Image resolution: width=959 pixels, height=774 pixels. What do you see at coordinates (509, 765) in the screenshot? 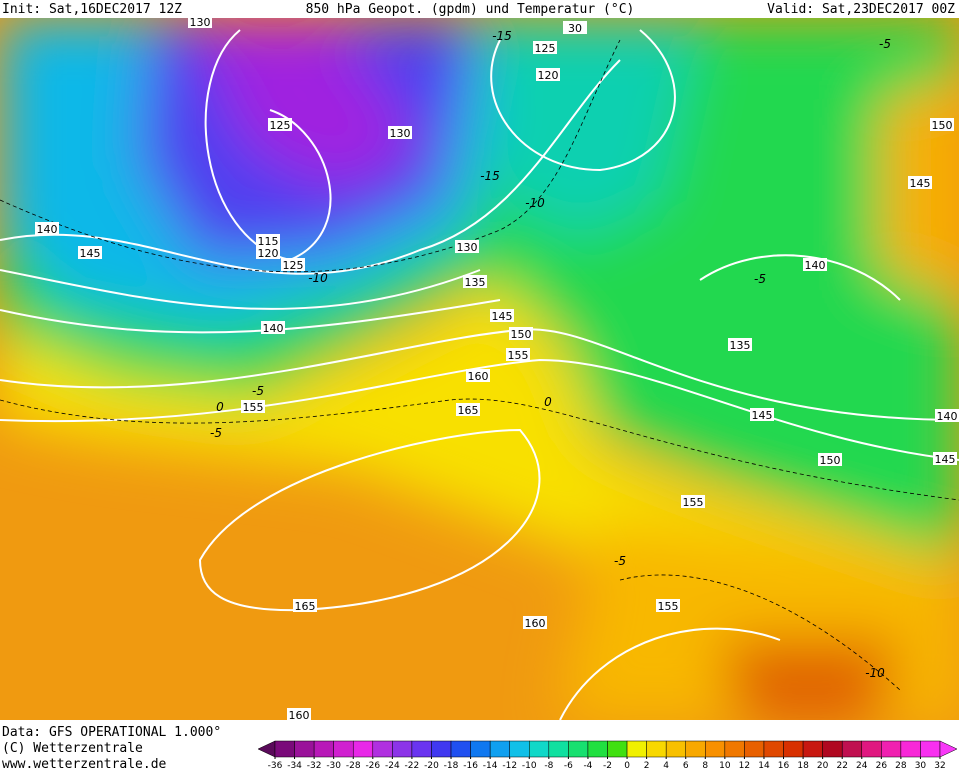
I see `colorbar-label: -12` at bounding box center [509, 765].